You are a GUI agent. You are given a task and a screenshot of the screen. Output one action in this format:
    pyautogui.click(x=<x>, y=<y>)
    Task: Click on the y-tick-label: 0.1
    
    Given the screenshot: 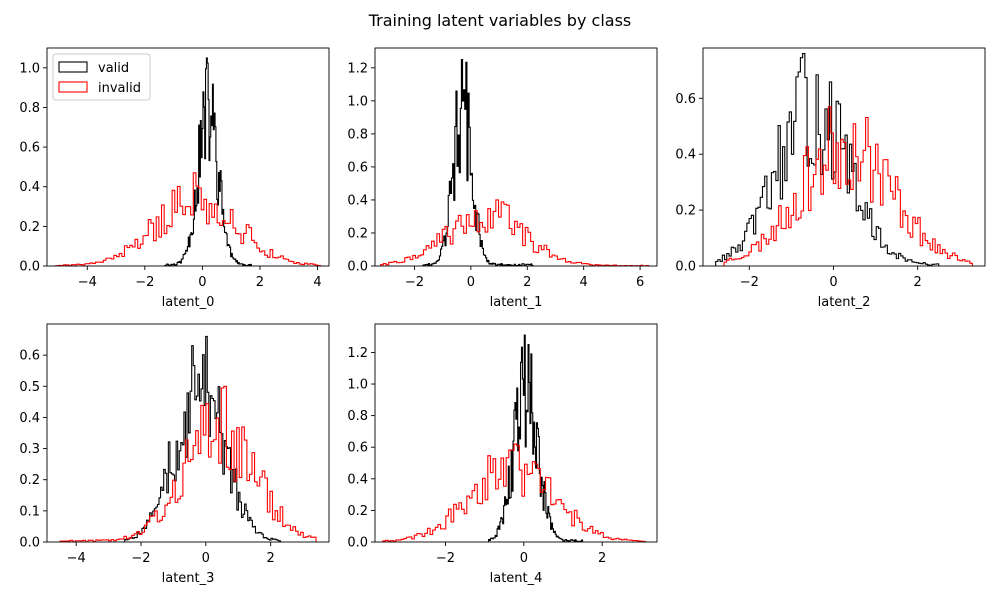 What is the action you would take?
    pyautogui.click(x=29, y=511)
    